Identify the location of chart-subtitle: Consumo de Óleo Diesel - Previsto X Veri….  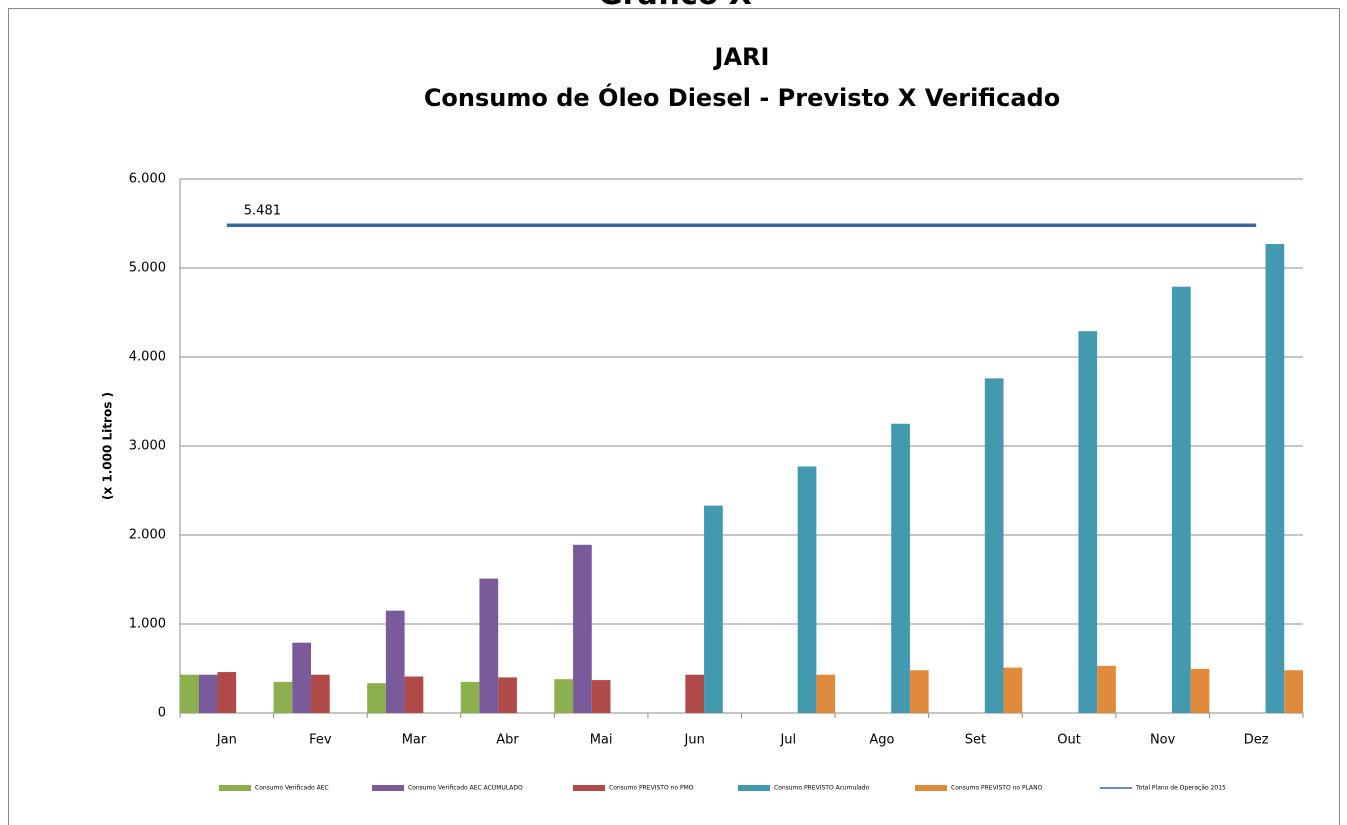
(742, 97).